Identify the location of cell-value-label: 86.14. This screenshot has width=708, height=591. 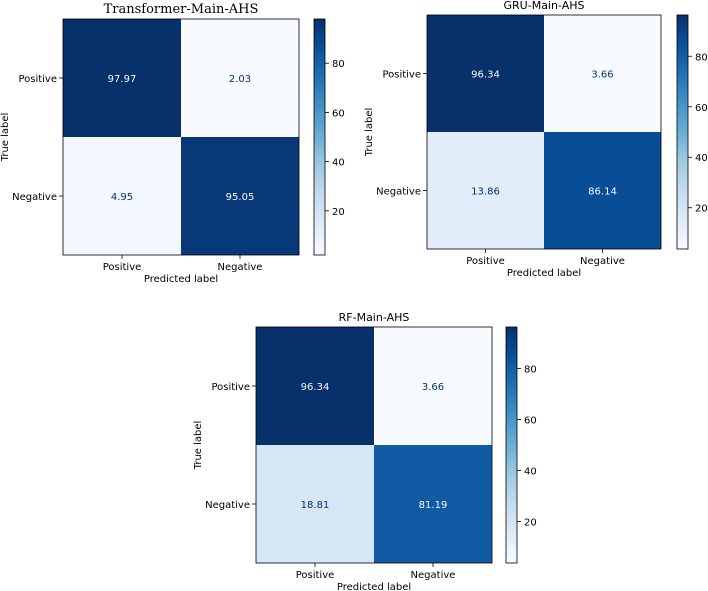
(602, 192).